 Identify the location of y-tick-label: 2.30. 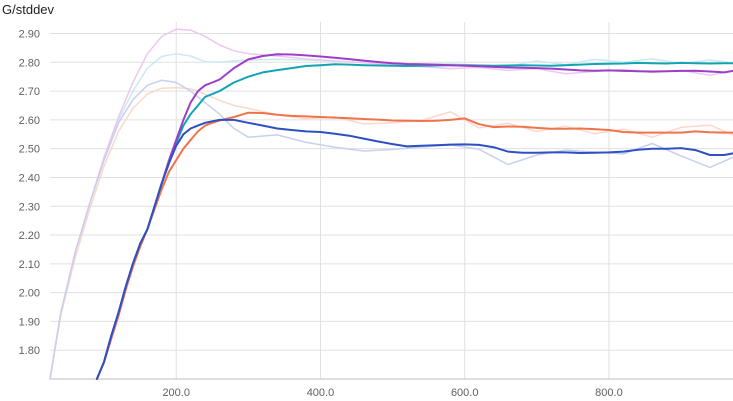
(29, 207).